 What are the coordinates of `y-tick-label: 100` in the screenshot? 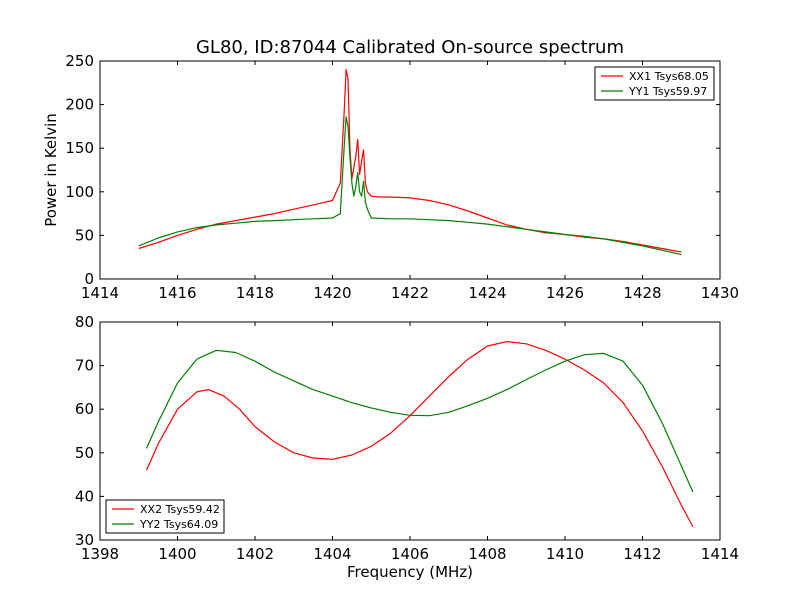 It's located at (79, 192).